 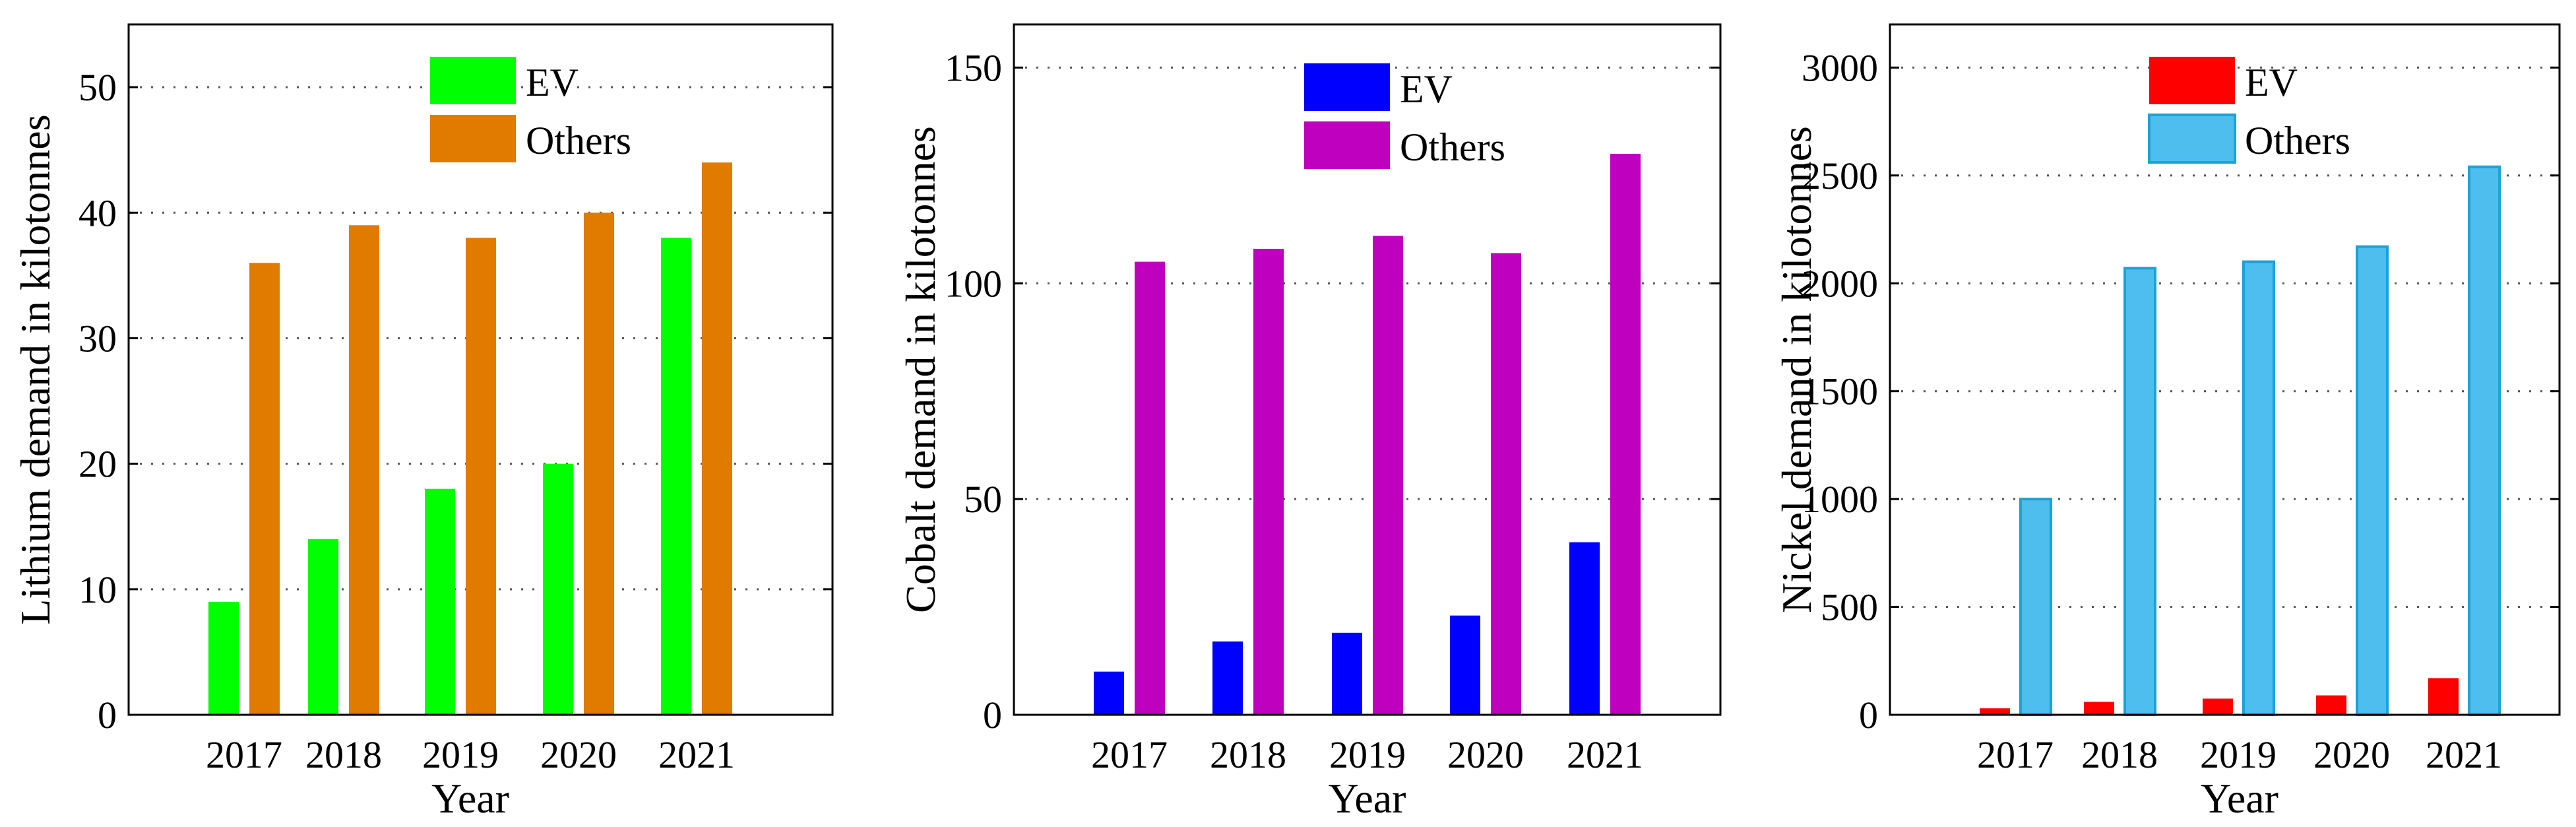 What do you see at coordinates (98, 338) in the screenshot?
I see `y-tick-label: 30` at bounding box center [98, 338].